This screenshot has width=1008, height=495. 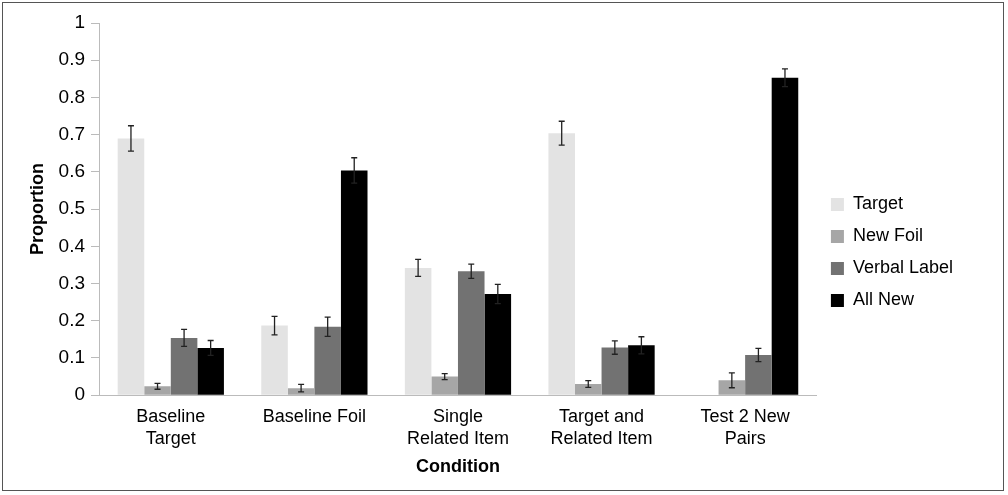 What do you see at coordinates (457, 466) in the screenshot?
I see `x-axis-title: Condition` at bounding box center [457, 466].